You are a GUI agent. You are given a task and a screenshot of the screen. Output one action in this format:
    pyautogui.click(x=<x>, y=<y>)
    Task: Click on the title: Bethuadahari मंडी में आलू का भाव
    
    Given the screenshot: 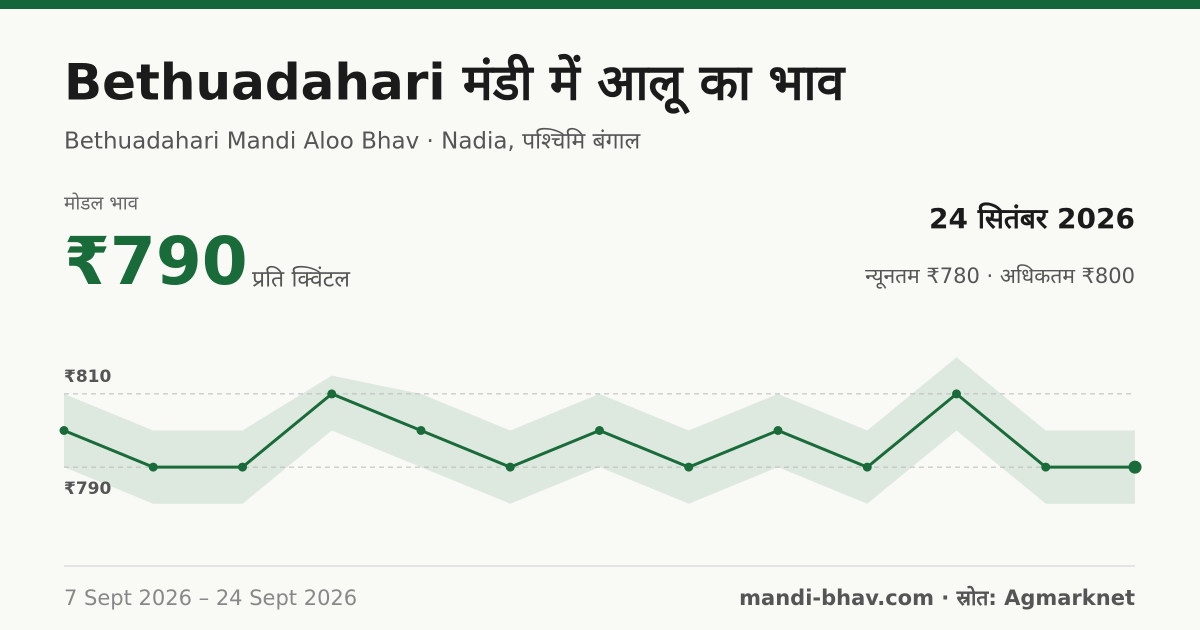 What is the action you would take?
    pyautogui.click(x=455, y=84)
    